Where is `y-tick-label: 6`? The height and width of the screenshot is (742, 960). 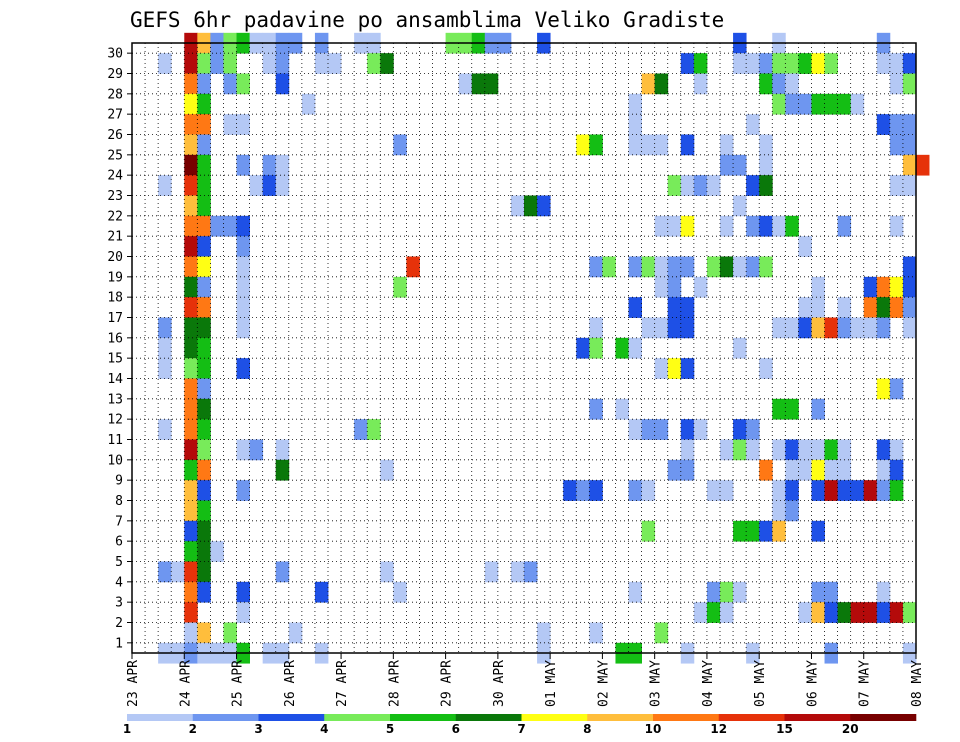
y-tick-label: 6 is located at coordinates (119, 542).